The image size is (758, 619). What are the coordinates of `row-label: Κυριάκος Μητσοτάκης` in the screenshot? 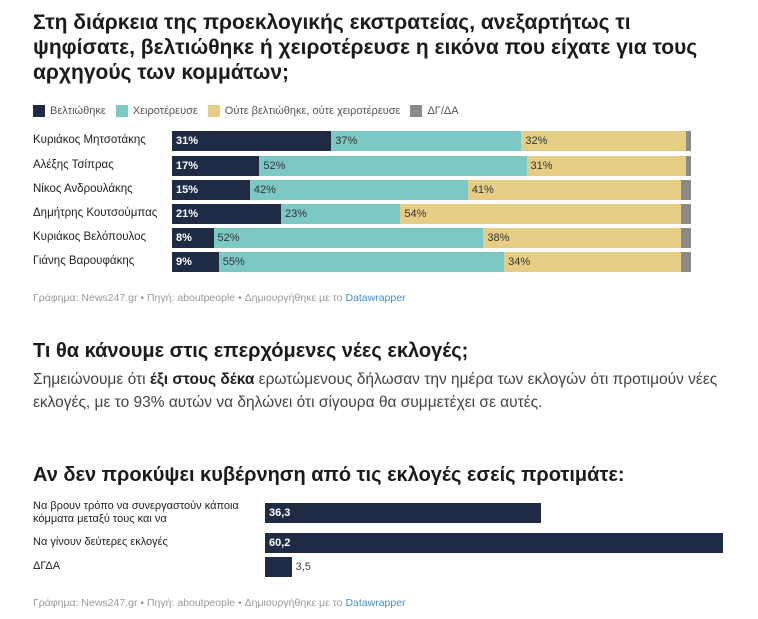 It's located at (89, 140).